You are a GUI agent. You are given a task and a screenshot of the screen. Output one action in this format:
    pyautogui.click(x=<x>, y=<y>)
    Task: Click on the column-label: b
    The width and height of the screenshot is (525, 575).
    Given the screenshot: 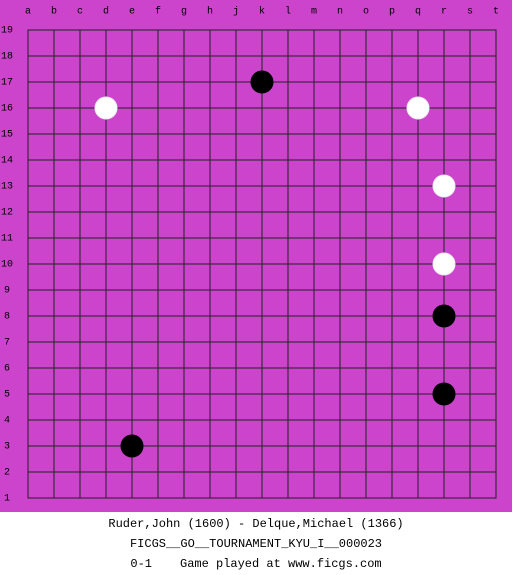 What is the action you would take?
    pyautogui.click(x=54, y=12)
    